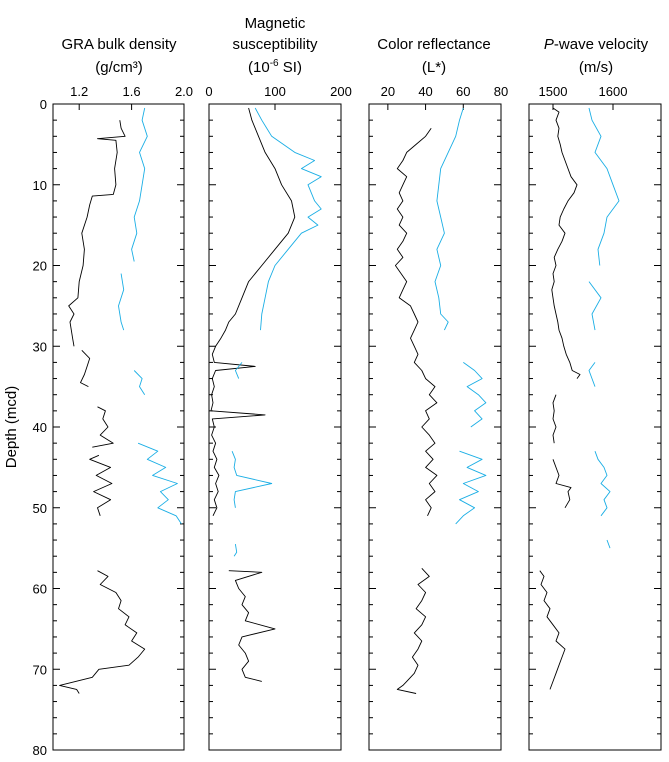  Describe the element at coordinates (132, 91) in the screenshot. I see `x-tick-label: 1.6` at that location.